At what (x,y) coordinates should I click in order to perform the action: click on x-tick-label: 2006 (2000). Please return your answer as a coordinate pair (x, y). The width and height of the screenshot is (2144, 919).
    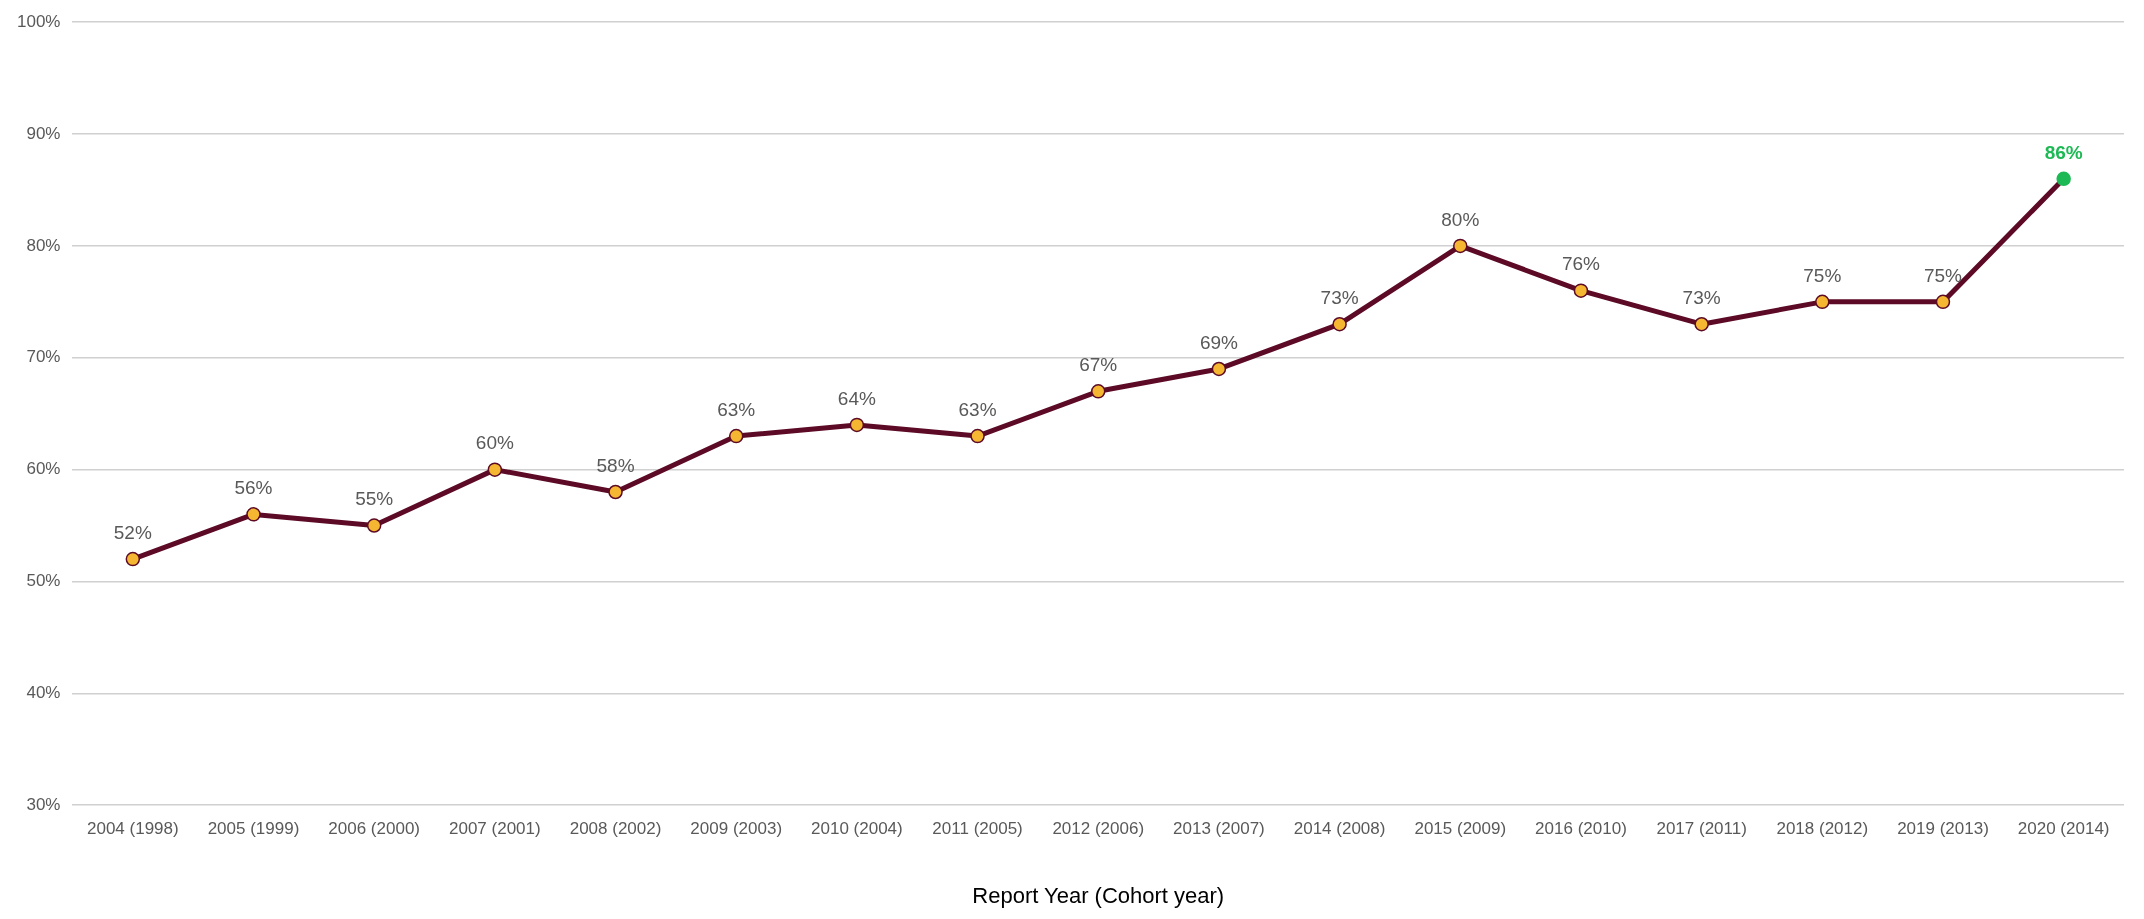
    Looking at the image, I should click on (374, 829).